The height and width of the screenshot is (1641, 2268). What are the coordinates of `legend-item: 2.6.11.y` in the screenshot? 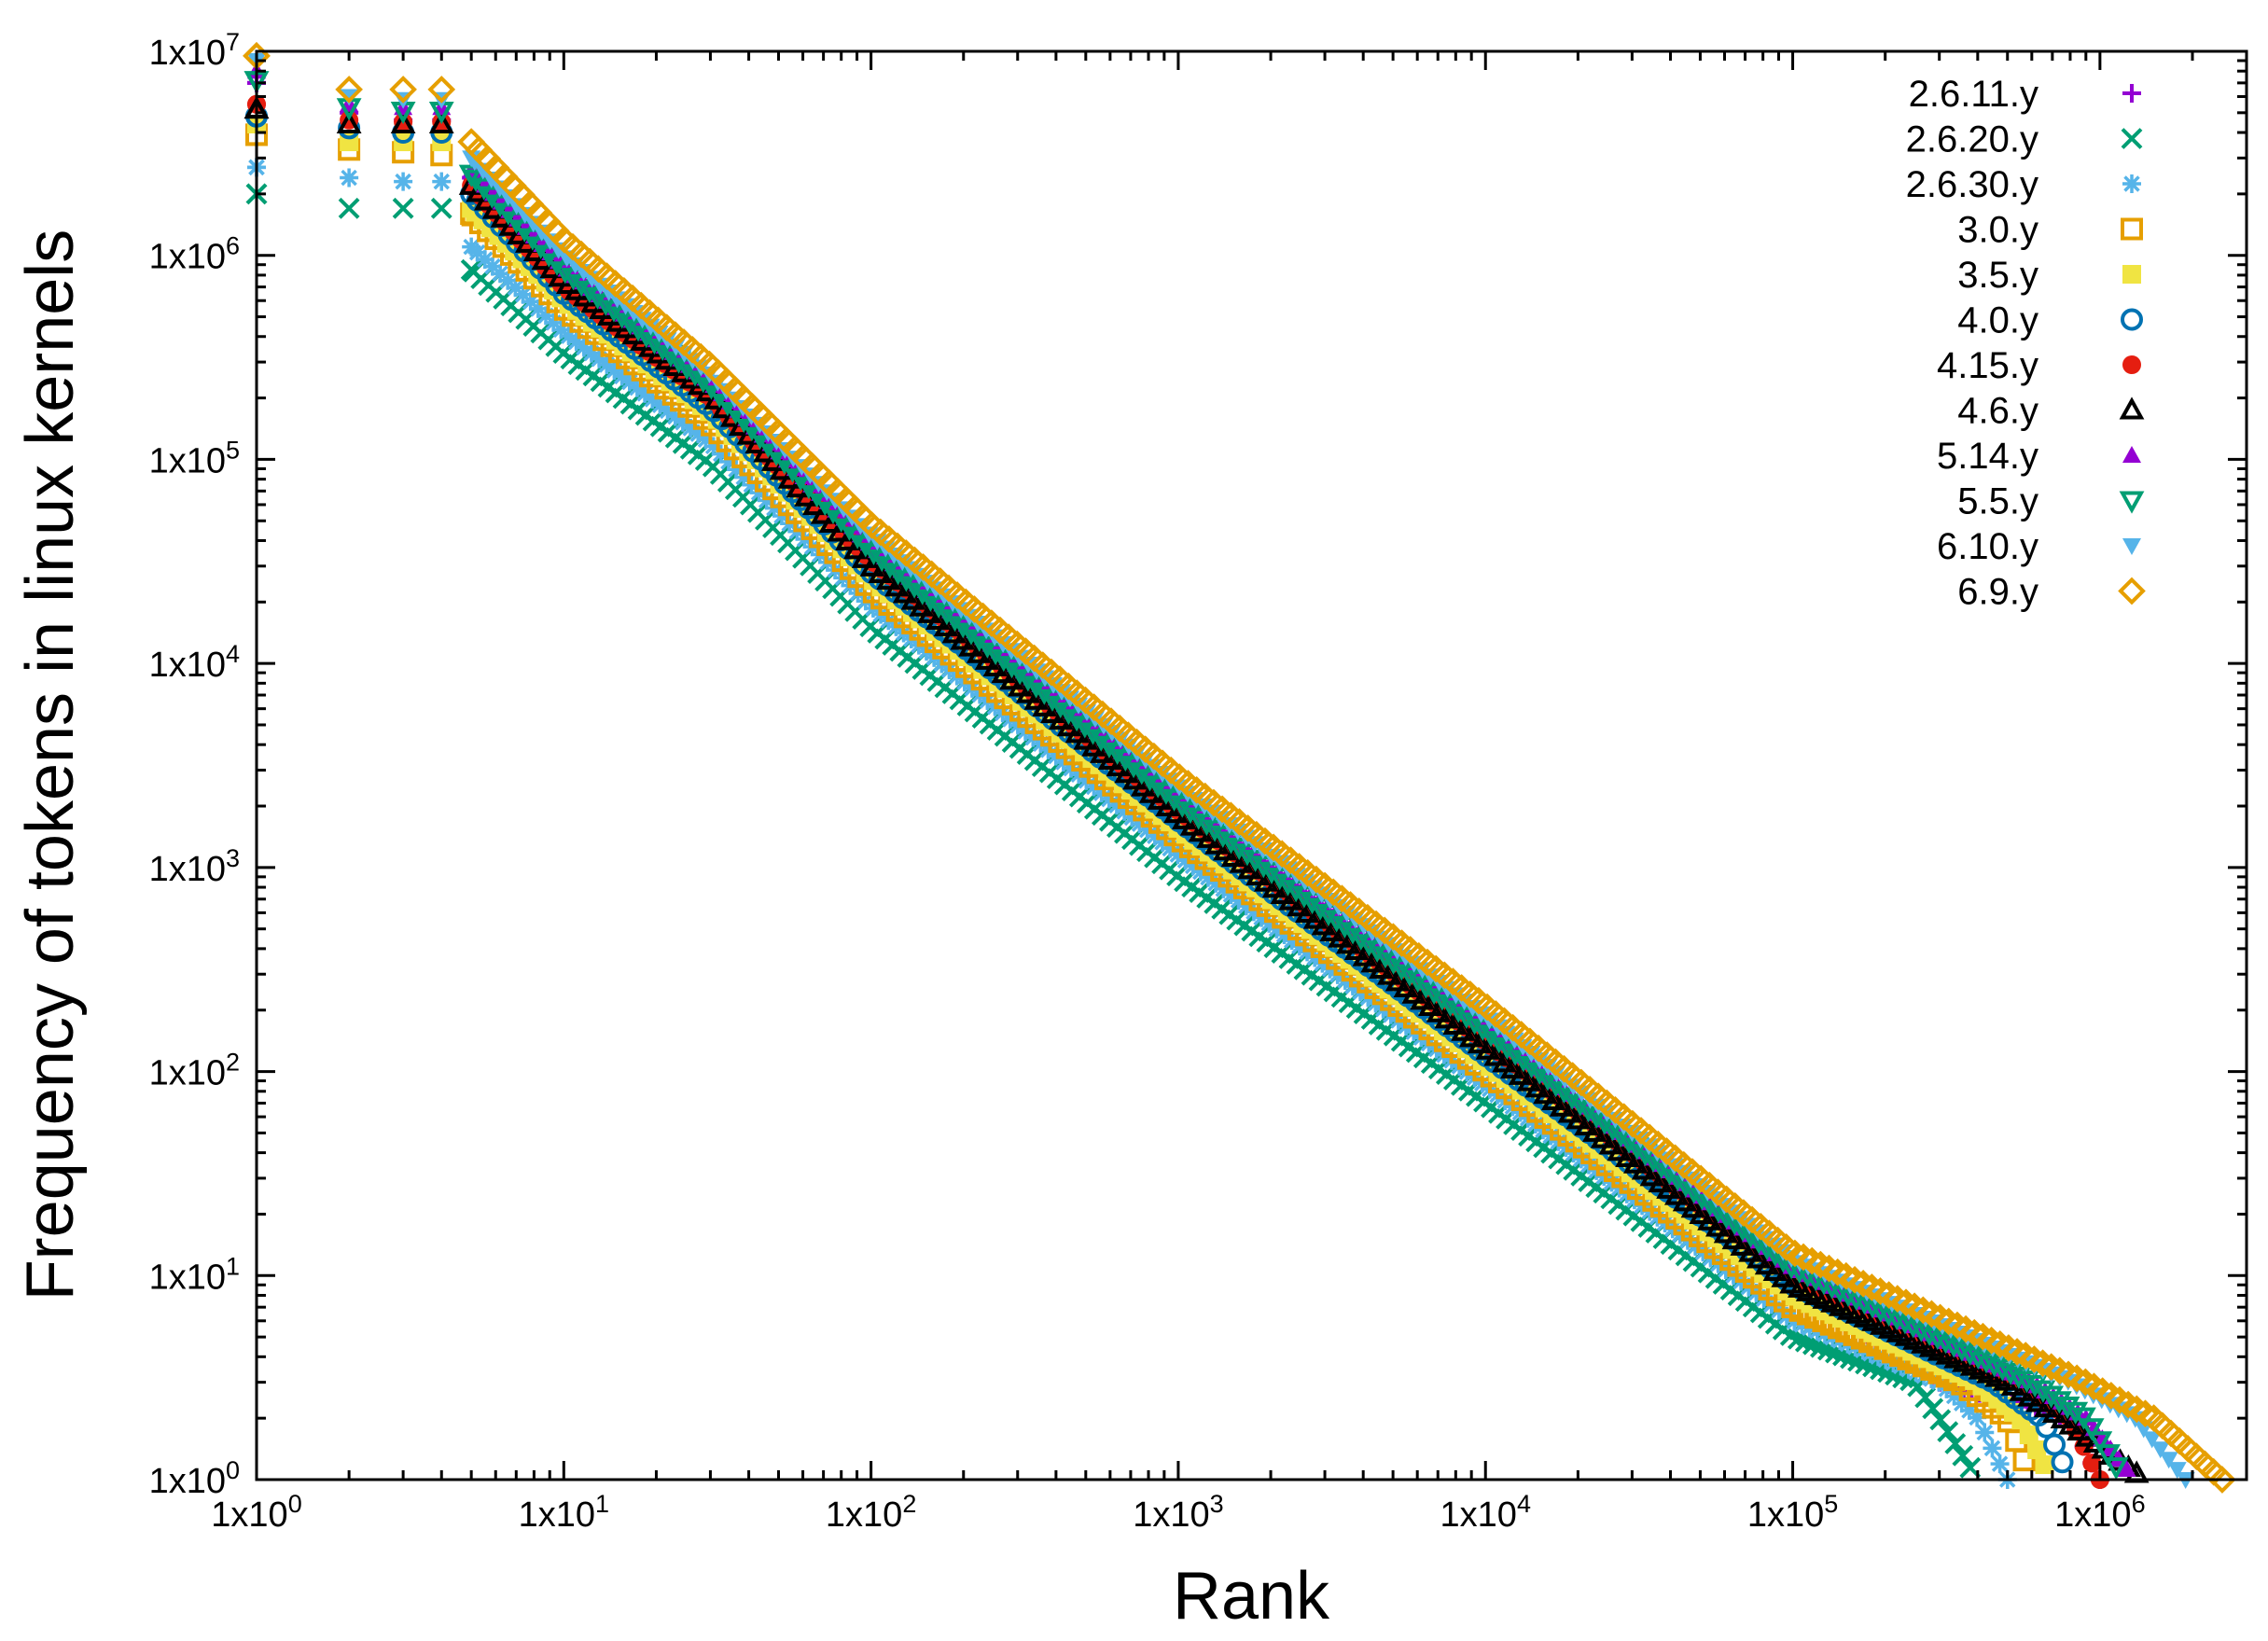 It's located at (2025, 94).